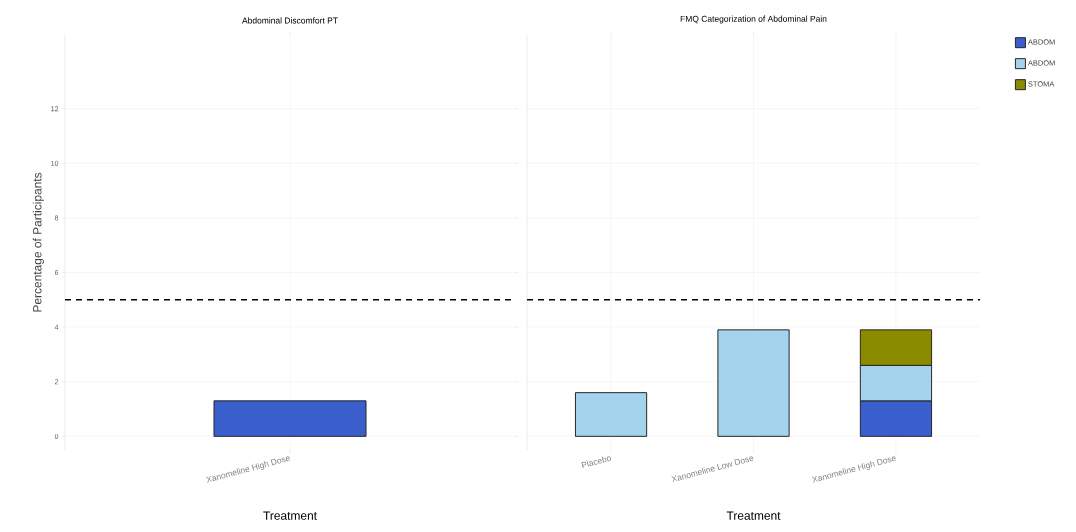  Describe the element at coordinates (753, 19) in the screenshot. I see `chart-title: FMQ Categorization of Abdominal Pain` at that location.